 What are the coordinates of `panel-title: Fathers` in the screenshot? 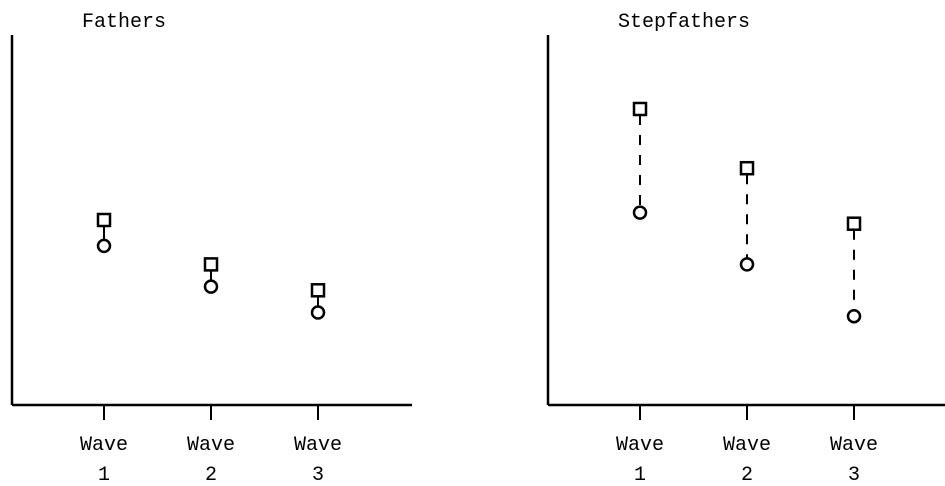 It's located at (124, 22).